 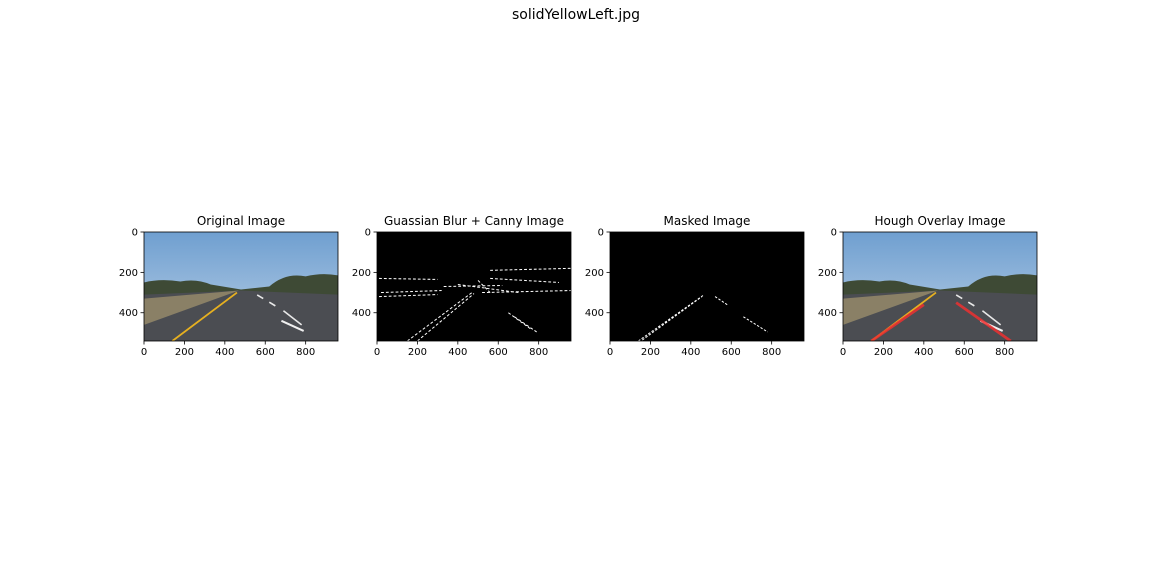 I want to click on axes-title: Guassian Blur + Canny Image, so click(x=474, y=221).